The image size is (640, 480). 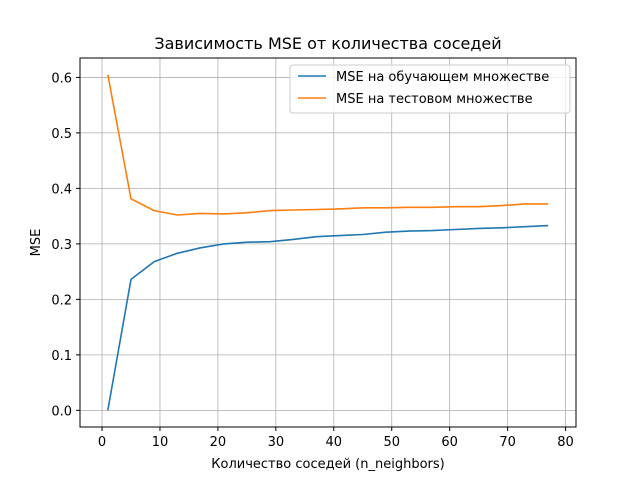 What do you see at coordinates (334, 442) in the screenshot?
I see `x-tick-label: 40` at bounding box center [334, 442].